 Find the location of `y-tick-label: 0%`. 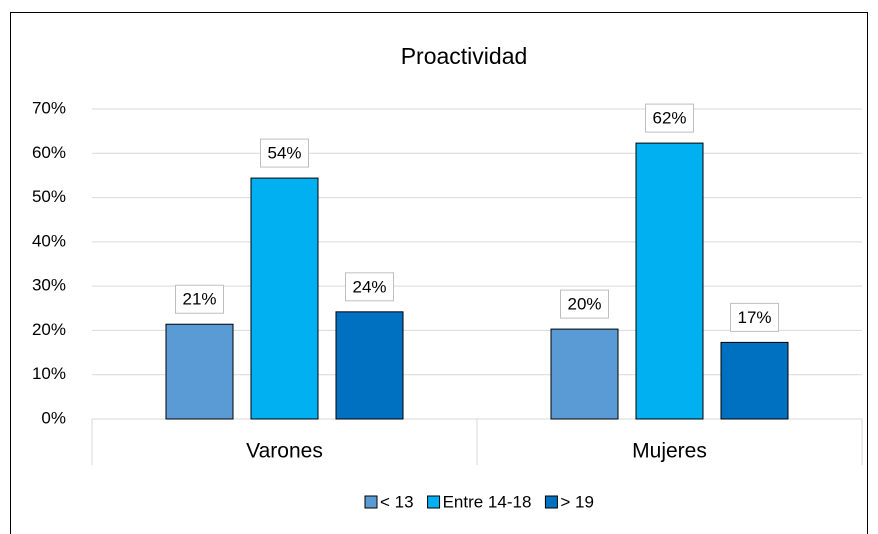

y-tick-label: 0% is located at coordinates (53, 417).